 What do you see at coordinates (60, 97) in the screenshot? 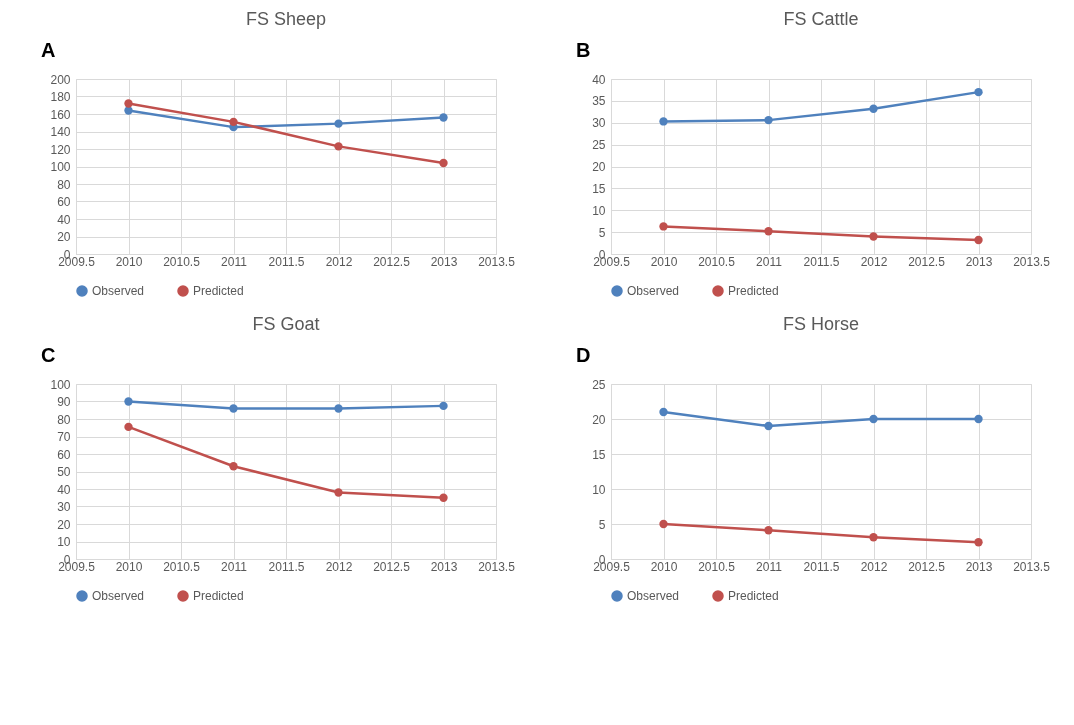
I see `y-tick-label: 180` at bounding box center [60, 97].